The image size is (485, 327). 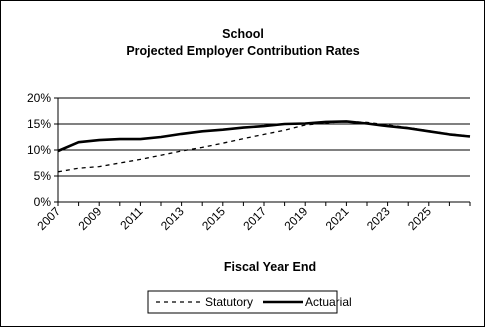 What do you see at coordinates (270, 267) in the screenshot?
I see `x-axis-label: Fiscal Year End` at bounding box center [270, 267].